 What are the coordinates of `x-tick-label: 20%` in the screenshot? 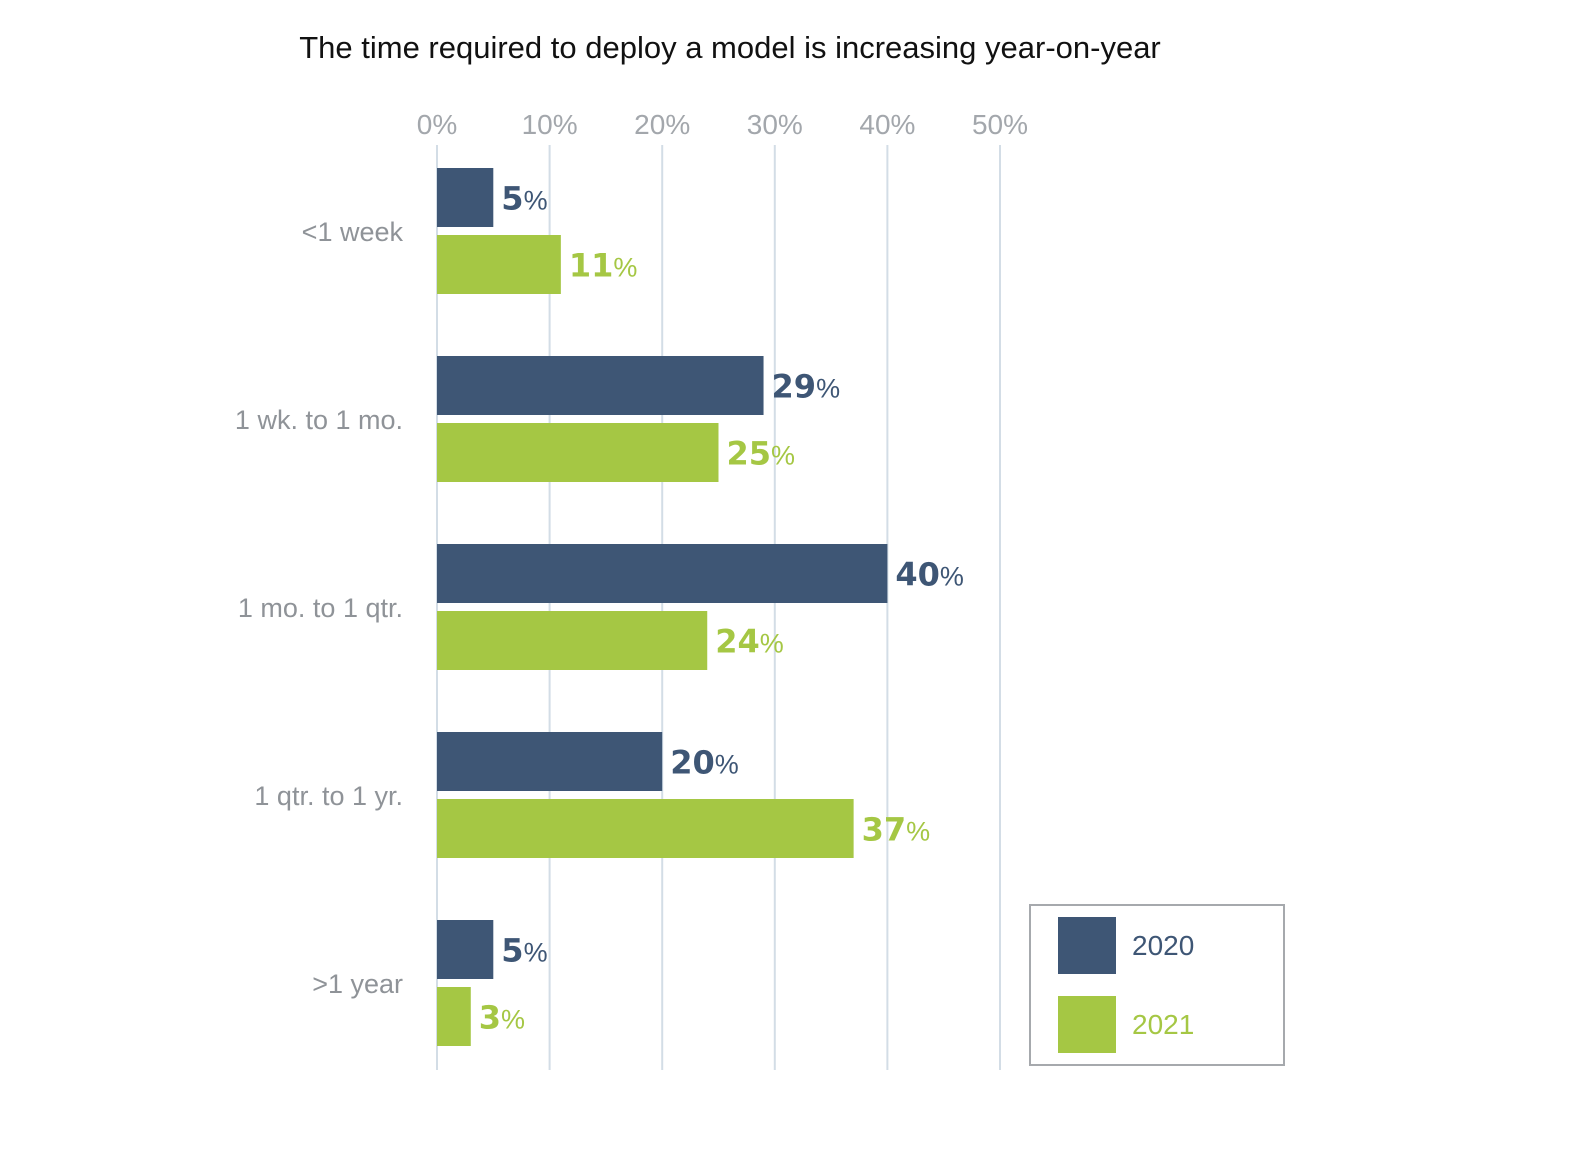 It's located at (662, 124).